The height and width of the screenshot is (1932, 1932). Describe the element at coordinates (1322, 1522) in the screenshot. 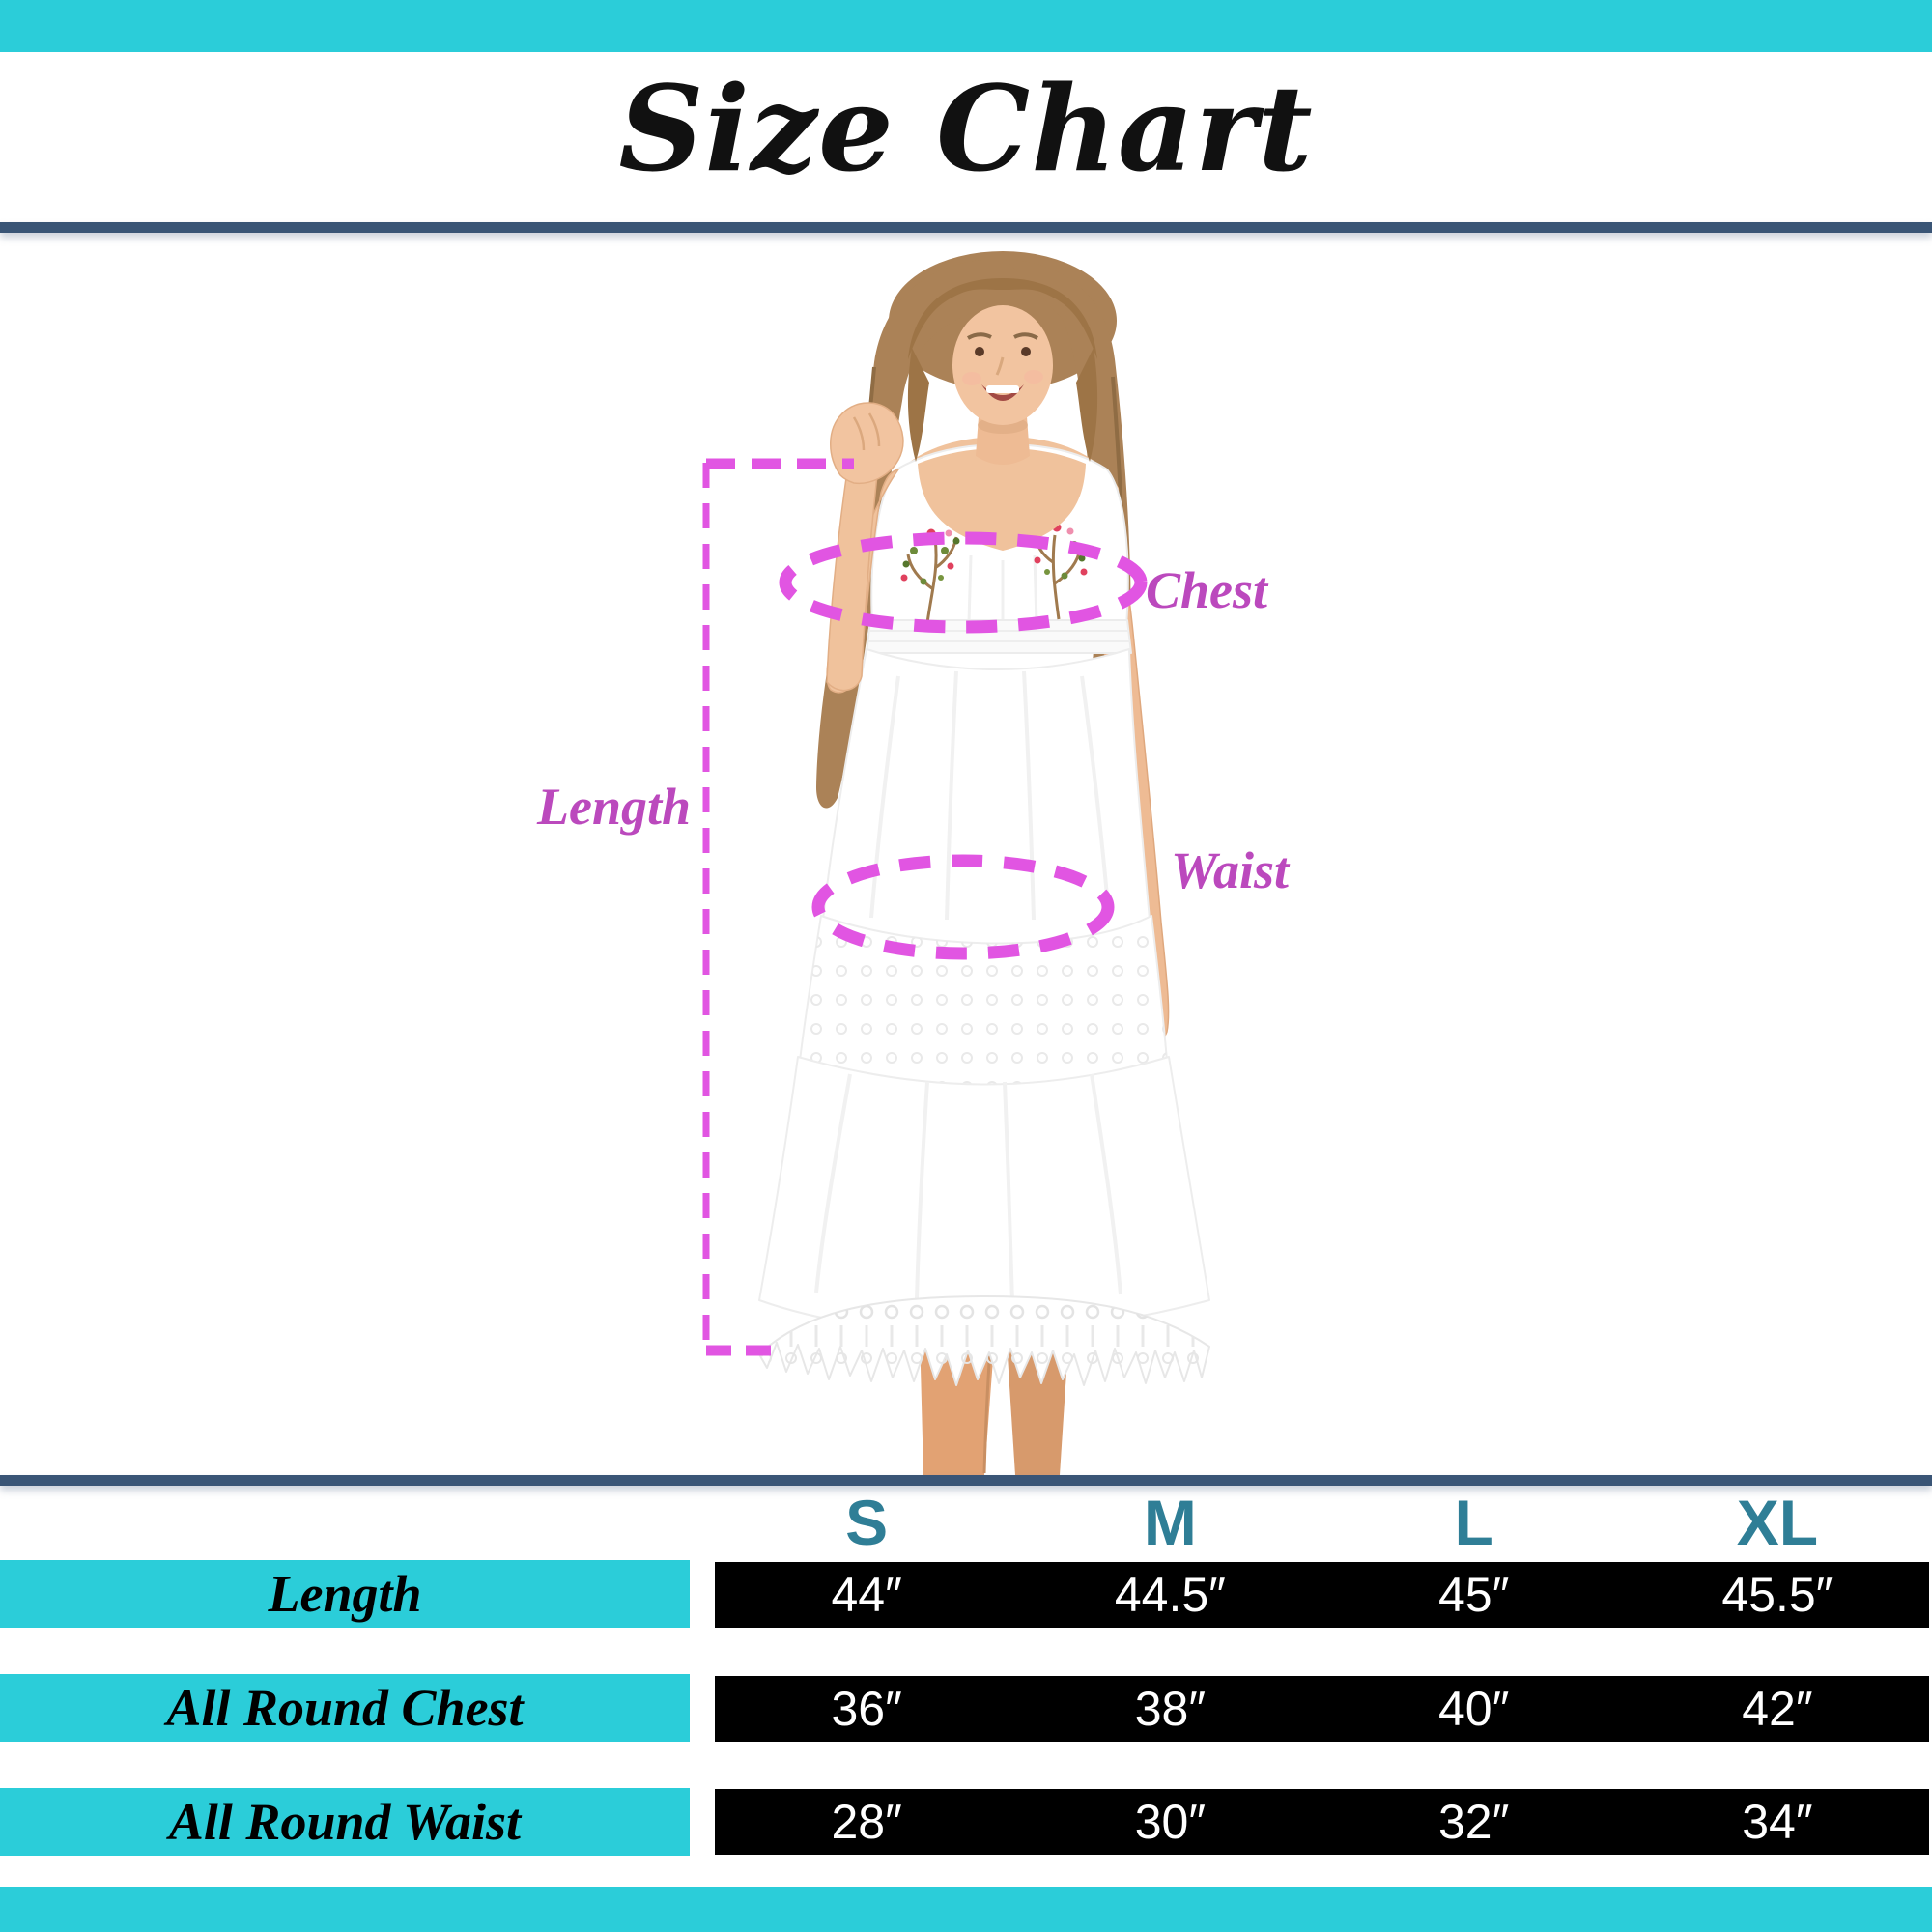

I see `size-columns-header: S M L XL` at that location.